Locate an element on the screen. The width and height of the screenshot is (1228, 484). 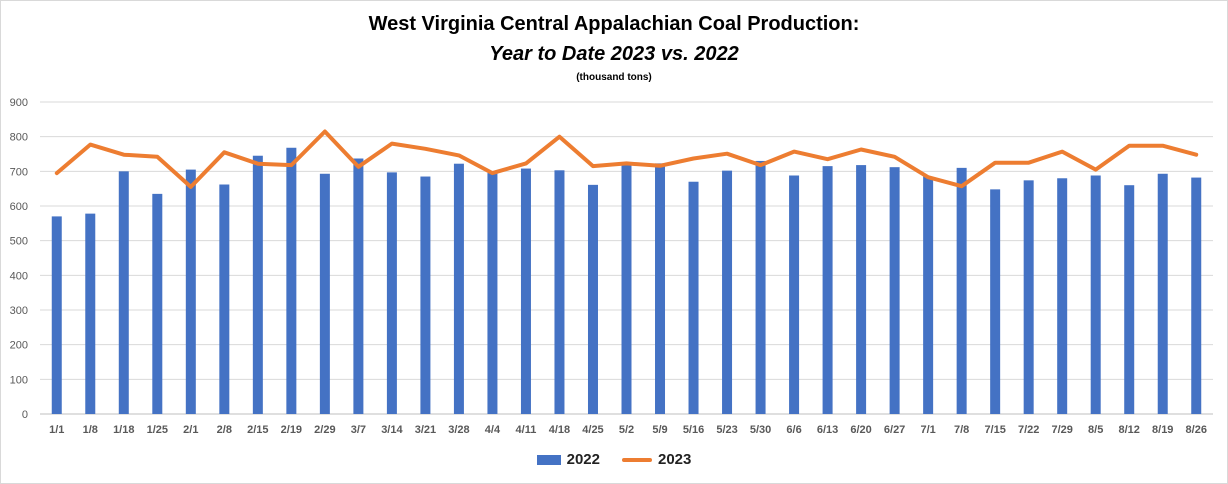
bar-2022-7/15 is located at coordinates (995, 301).